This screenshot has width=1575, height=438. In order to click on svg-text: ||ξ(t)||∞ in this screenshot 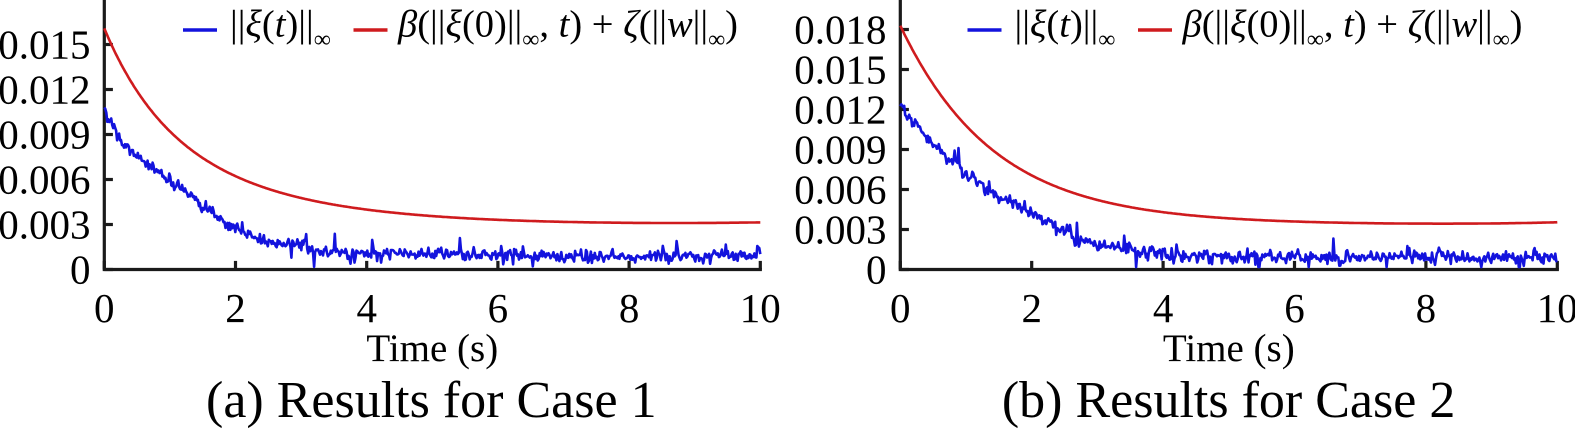, I will do `click(280, 29)`.